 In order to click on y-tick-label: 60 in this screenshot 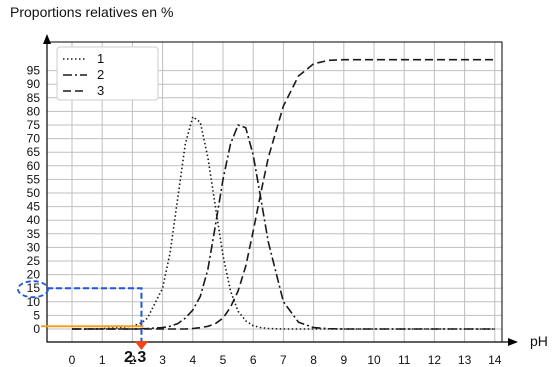, I will do `click(34, 166)`.